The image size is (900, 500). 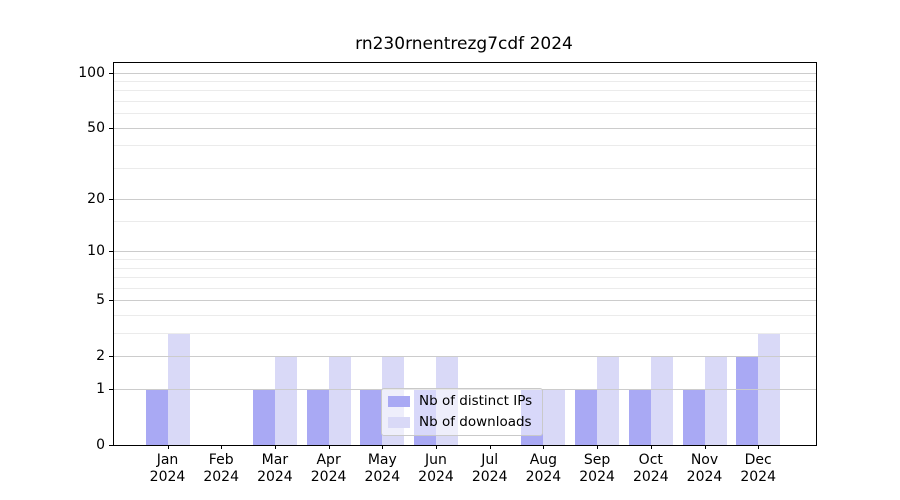 I want to click on bar-downloads-aug, so click(x=554, y=417).